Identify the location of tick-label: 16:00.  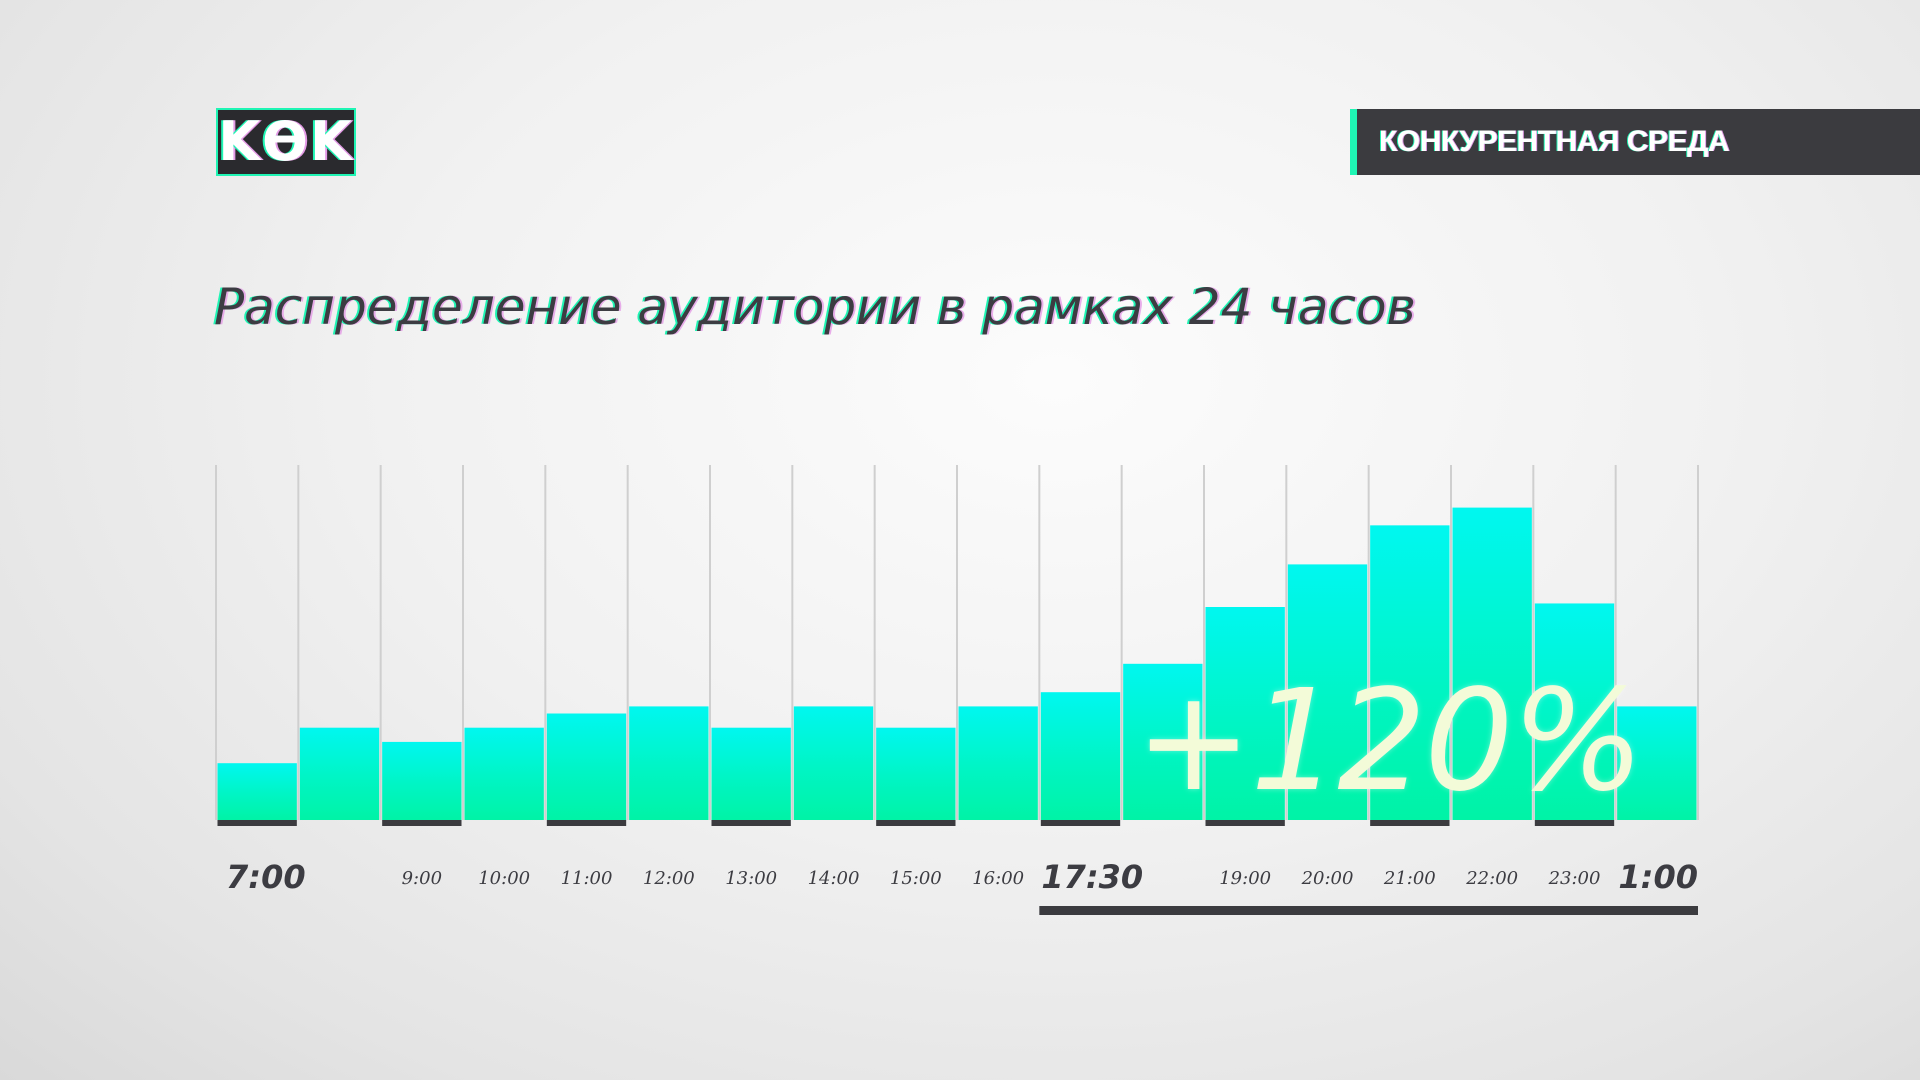
(998, 878).